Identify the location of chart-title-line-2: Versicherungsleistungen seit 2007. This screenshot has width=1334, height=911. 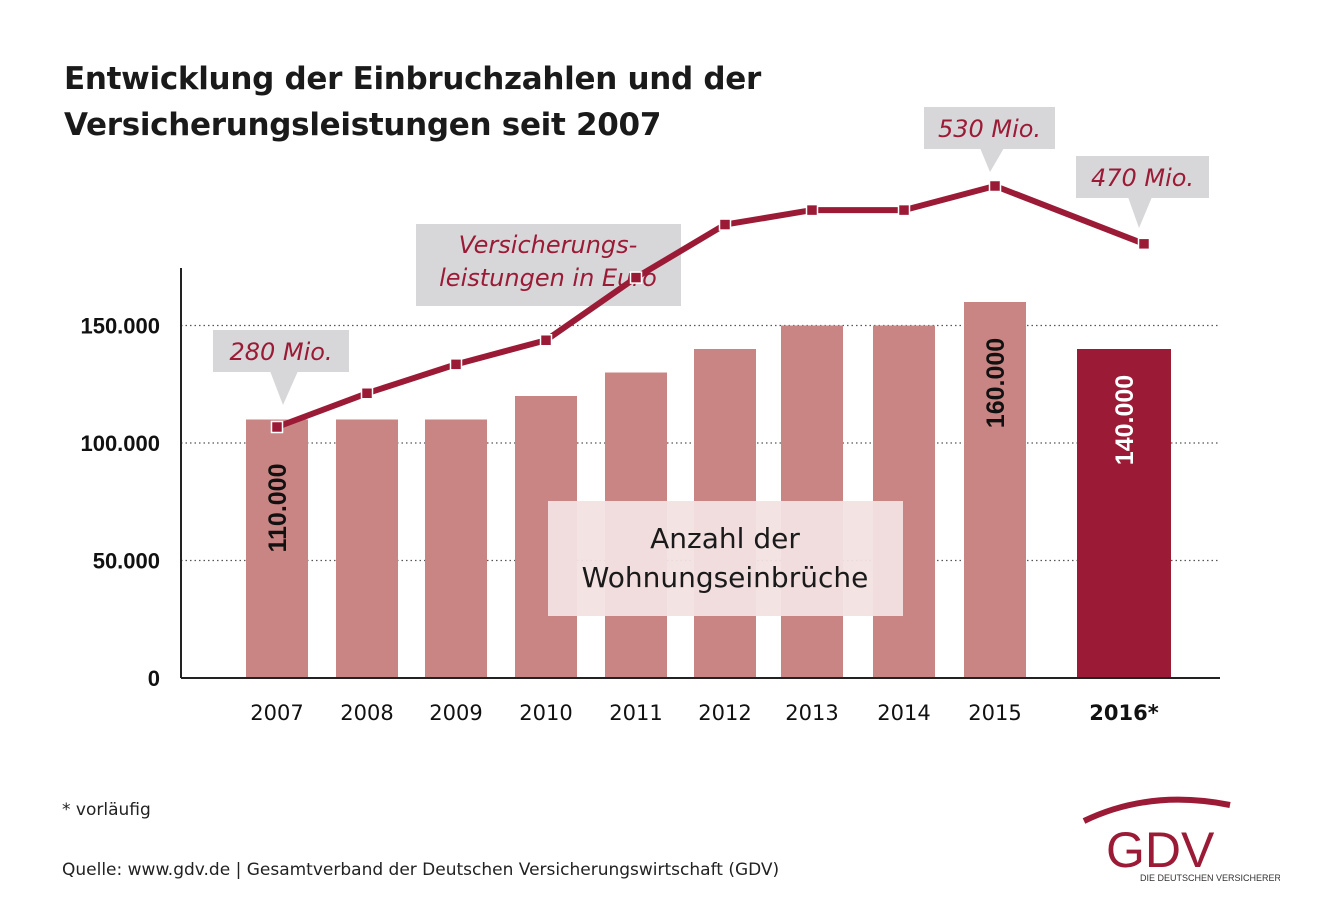
(363, 125).